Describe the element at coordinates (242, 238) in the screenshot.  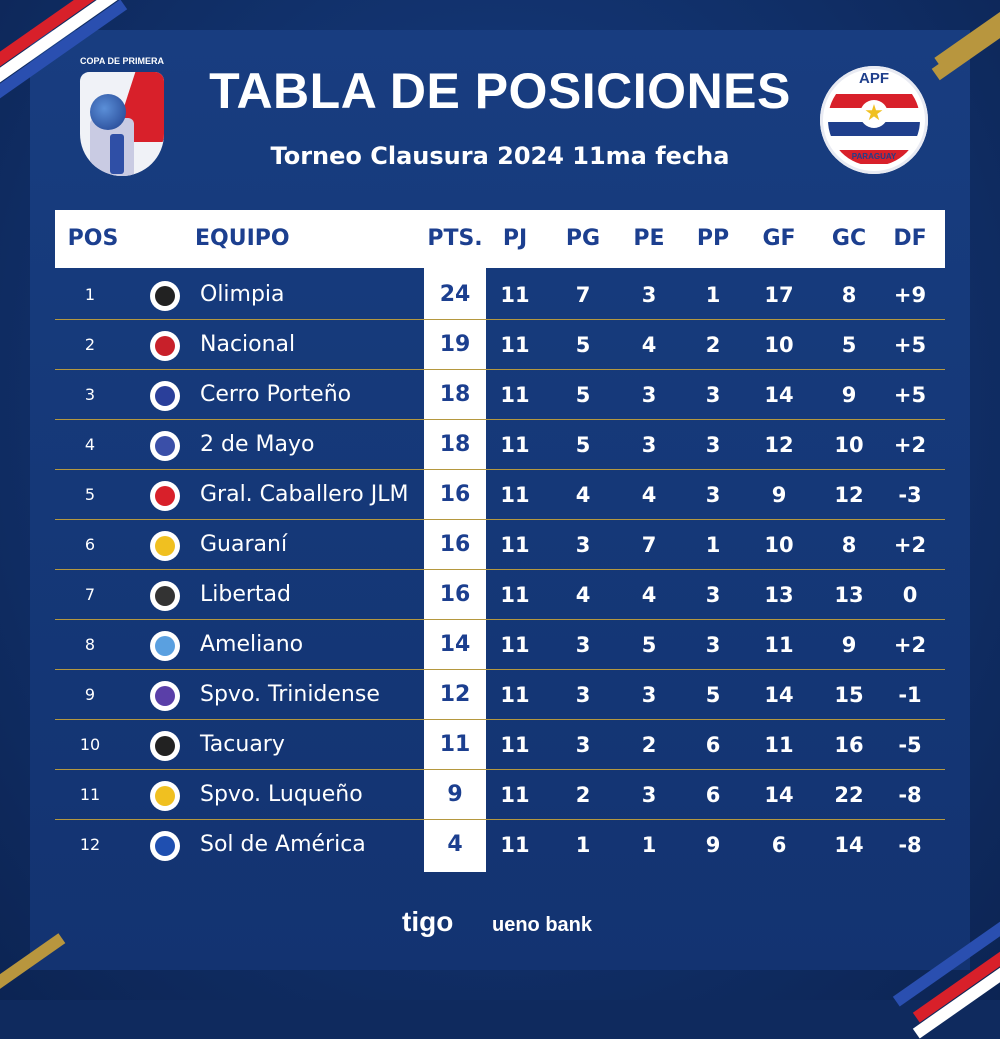
I see `col-header-team: EQUIPO` at that location.